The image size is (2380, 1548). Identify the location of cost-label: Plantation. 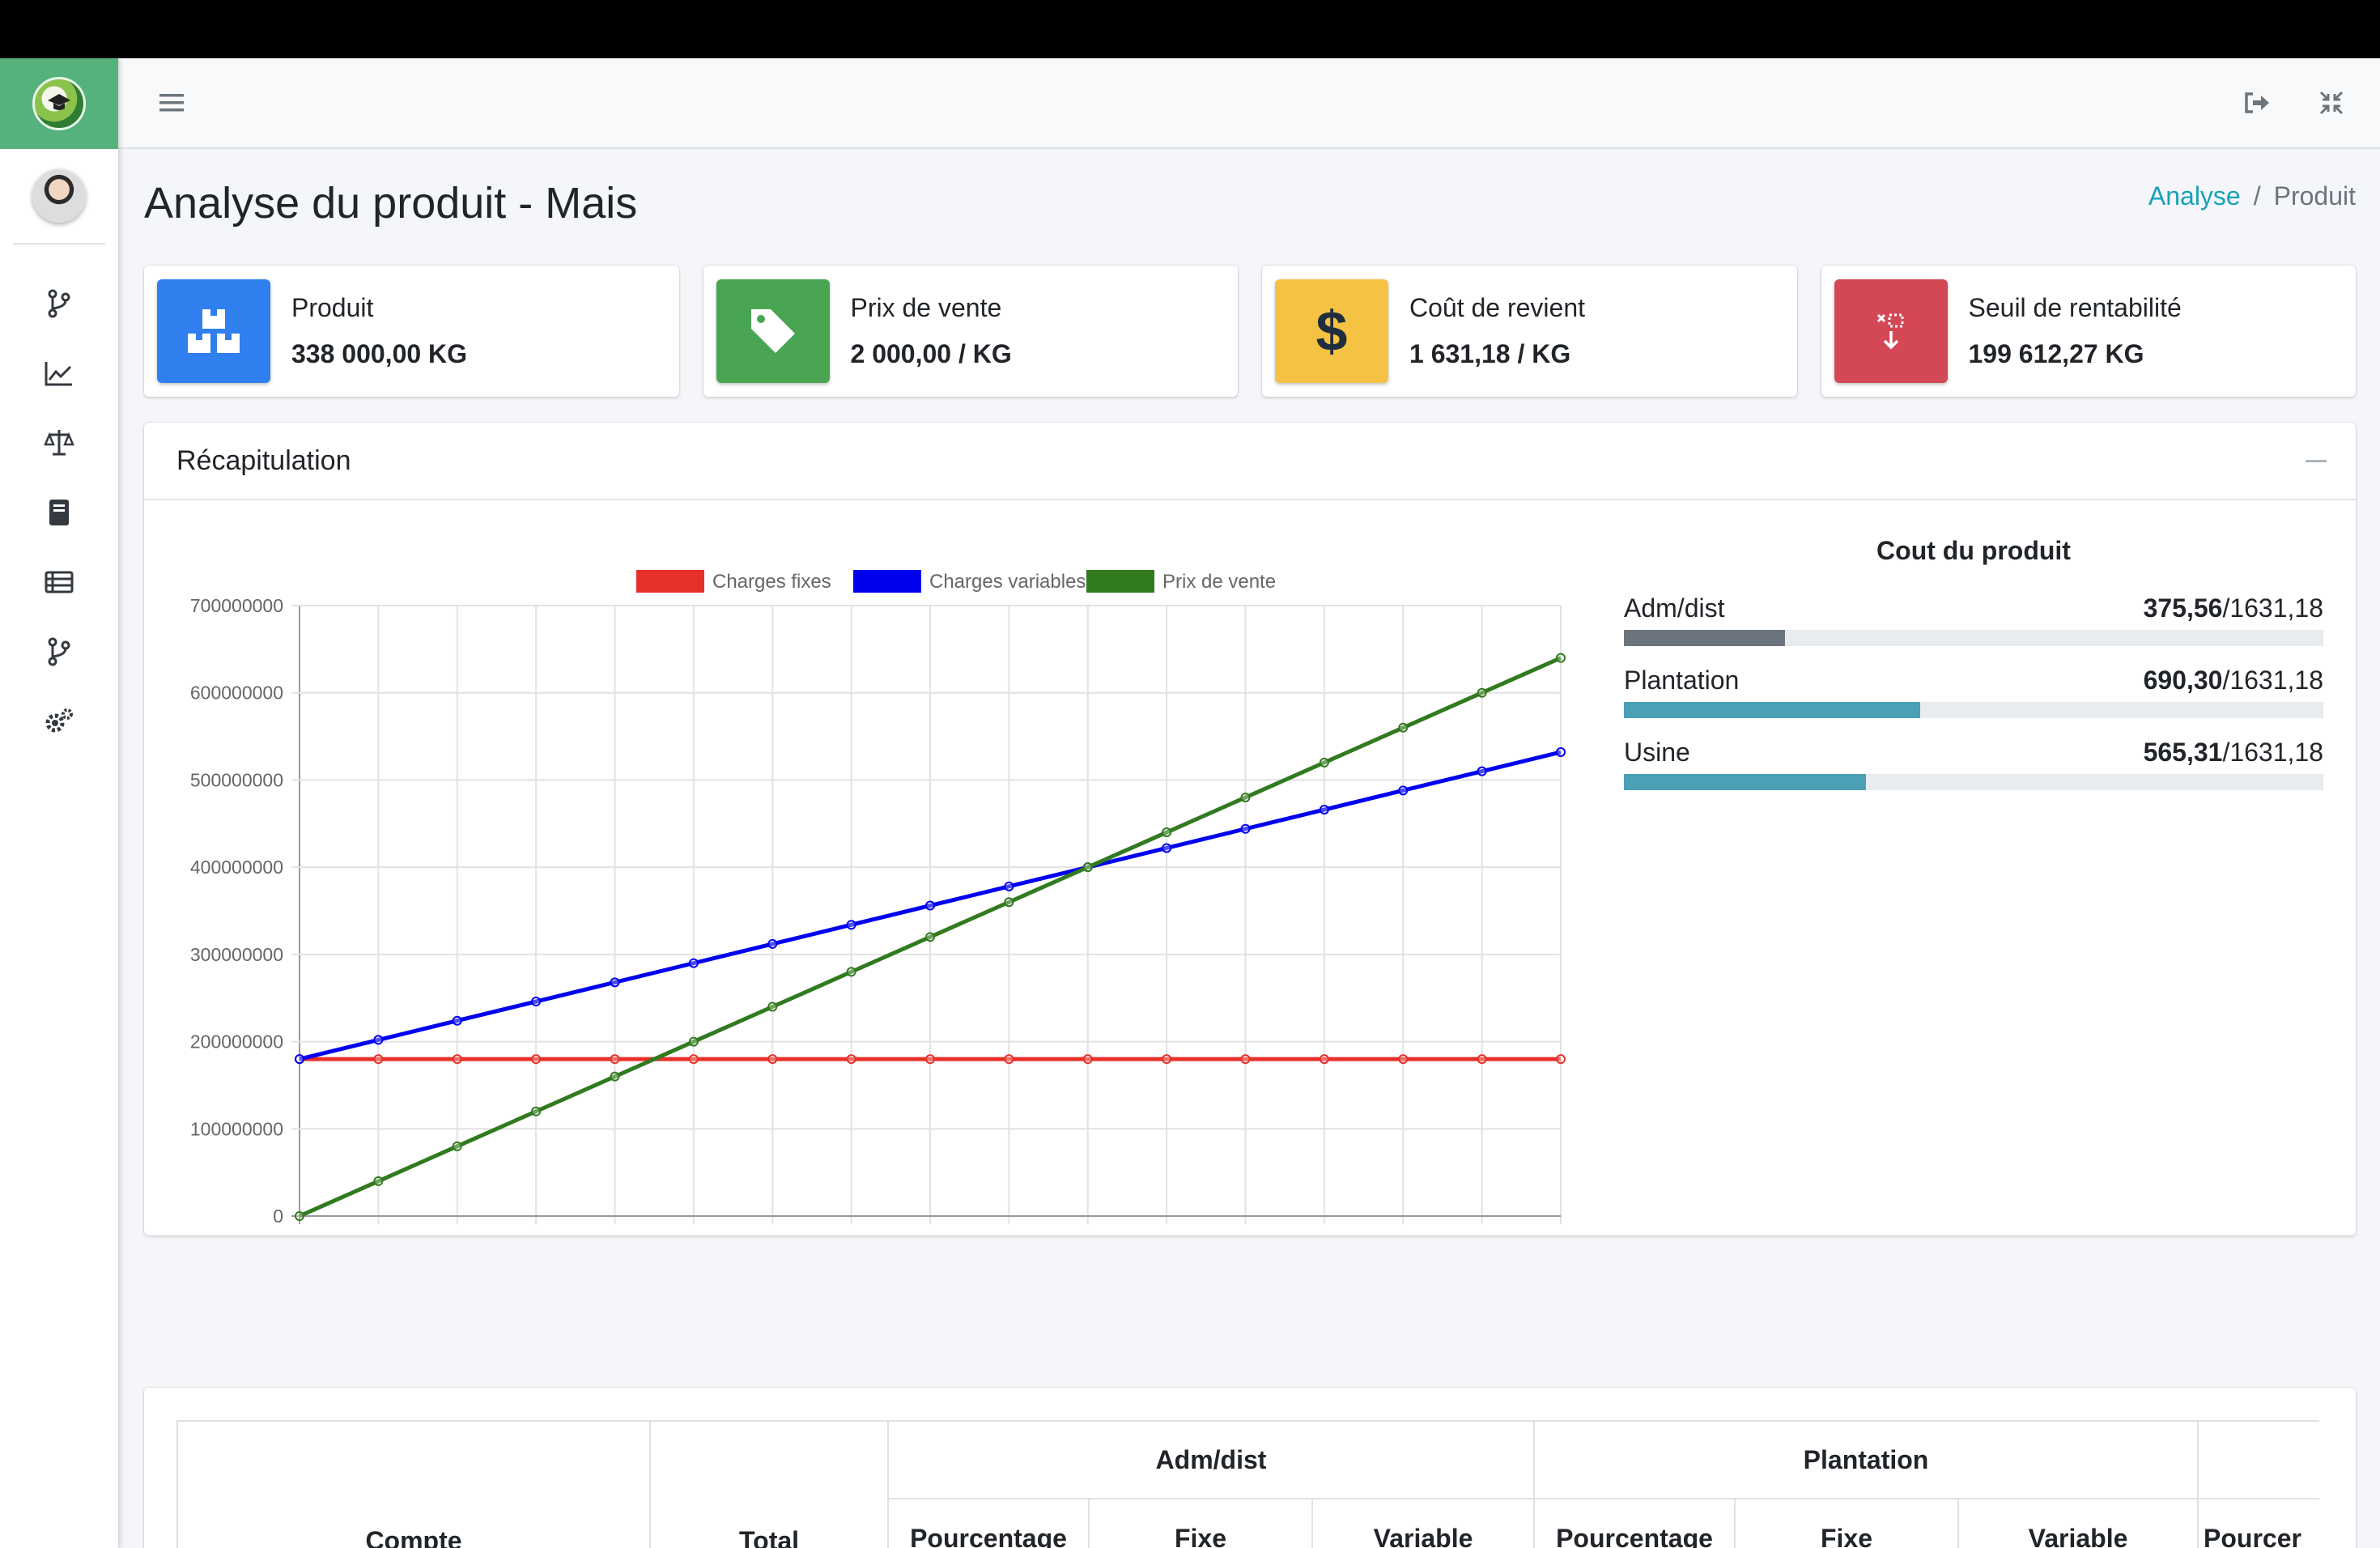
(1682, 680).